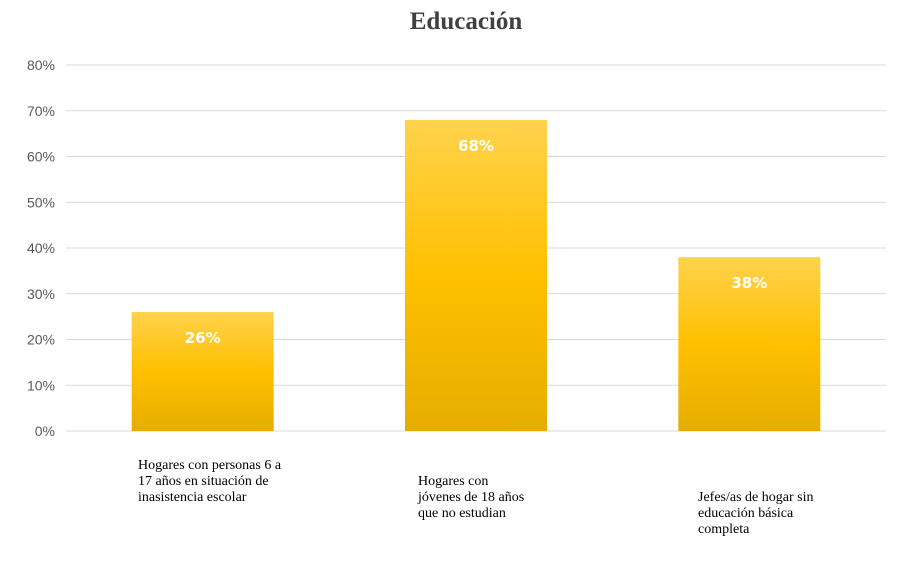 This screenshot has height=577, width=901. Describe the element at coordinates (466, 21) in the screenshot. I see `chart-title: Educación` at that location.